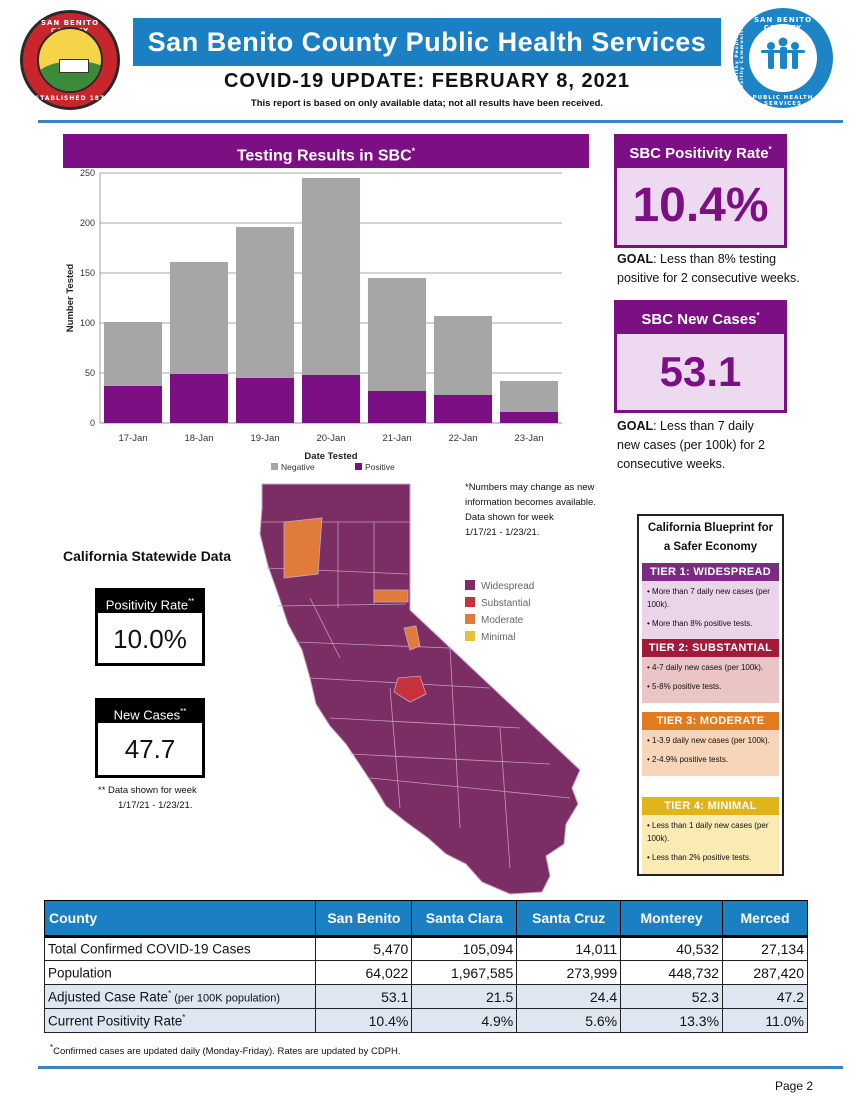 The height and width of the screenshot is (1100, 850). Describe the element at coordinates (710, 536) in the screenshot. I see `blueprint-title: California Blueprint for a Safer Economy` at that location.